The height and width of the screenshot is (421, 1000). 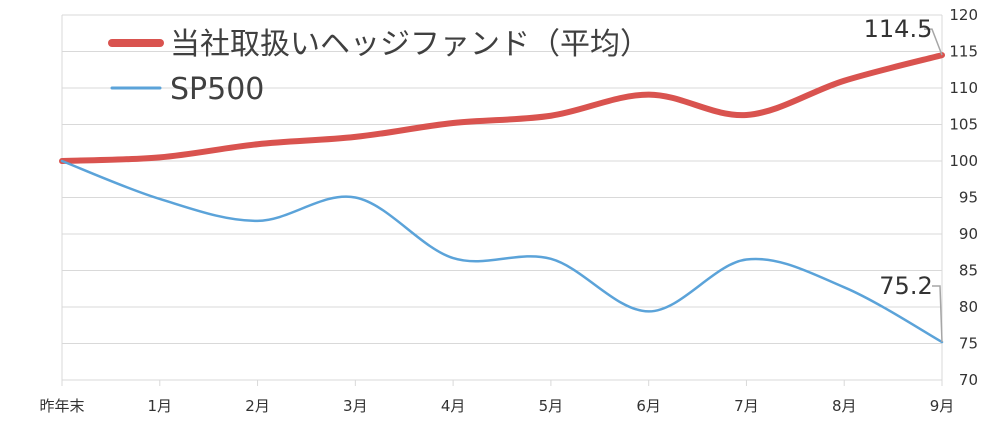 What do you see at coordinates (968, 271) in the screenshot?
I see `y-tick-label: 85` at bounding box center [968, 271].